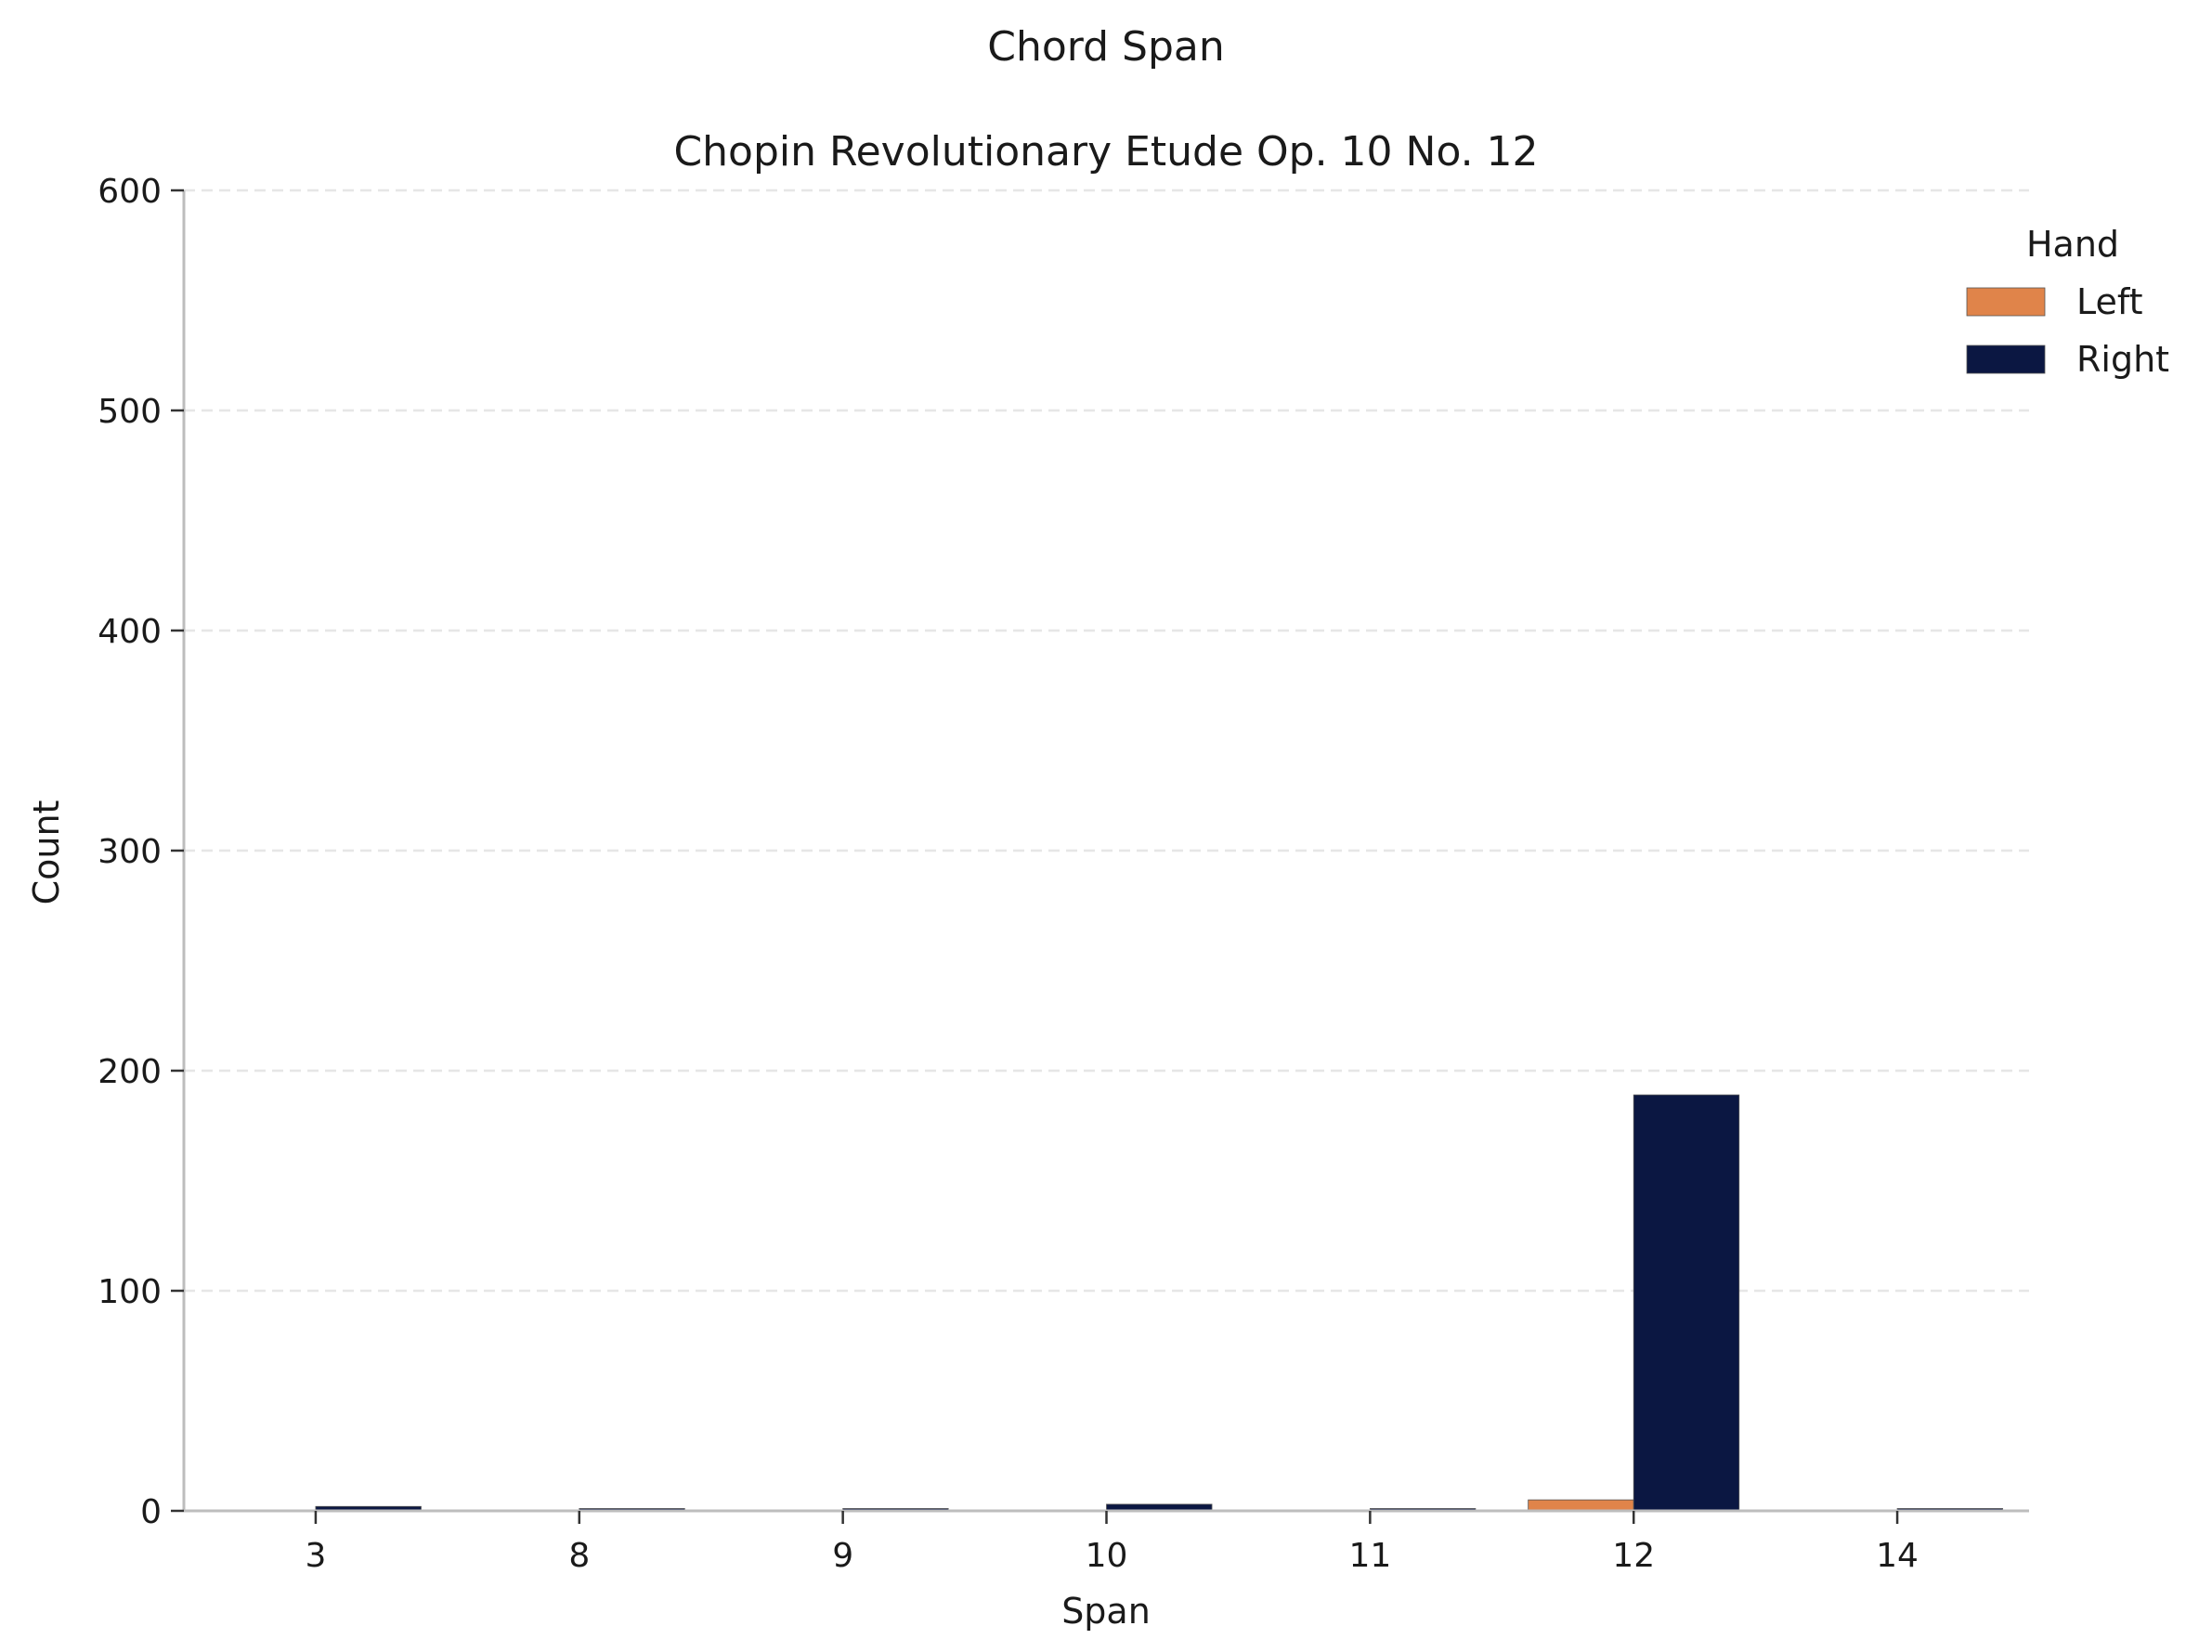 Image resolution: width=2212 pixels, height=1652 pixels. I want to click on x-tick-label: 9, so click(843, 1556).